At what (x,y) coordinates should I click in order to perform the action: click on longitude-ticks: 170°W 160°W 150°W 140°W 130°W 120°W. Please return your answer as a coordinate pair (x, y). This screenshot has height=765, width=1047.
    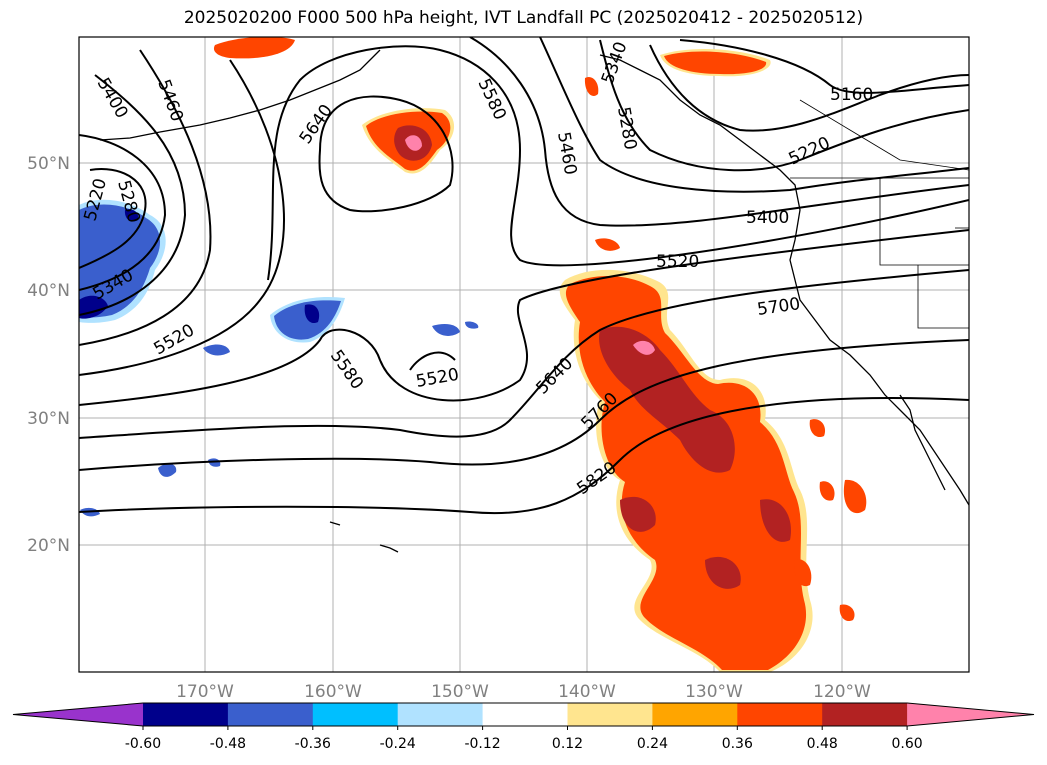
    Looking at the image, I should click on (523, 692).